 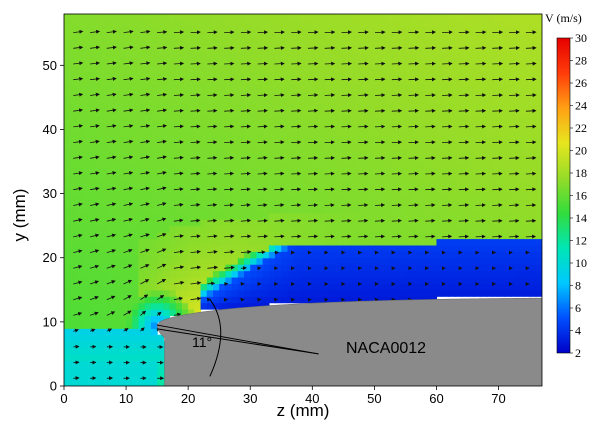 What do you see at coordinates (581, 151) in the screenshot?
I see `colorbar-tick-label: 20` at bounding box center [581, 151].